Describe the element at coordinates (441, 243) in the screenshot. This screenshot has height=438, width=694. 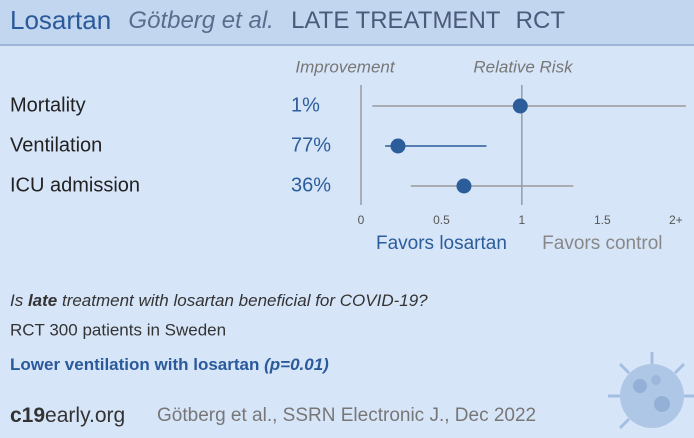
I see `favors-treatment: Favors losartan` at that location.